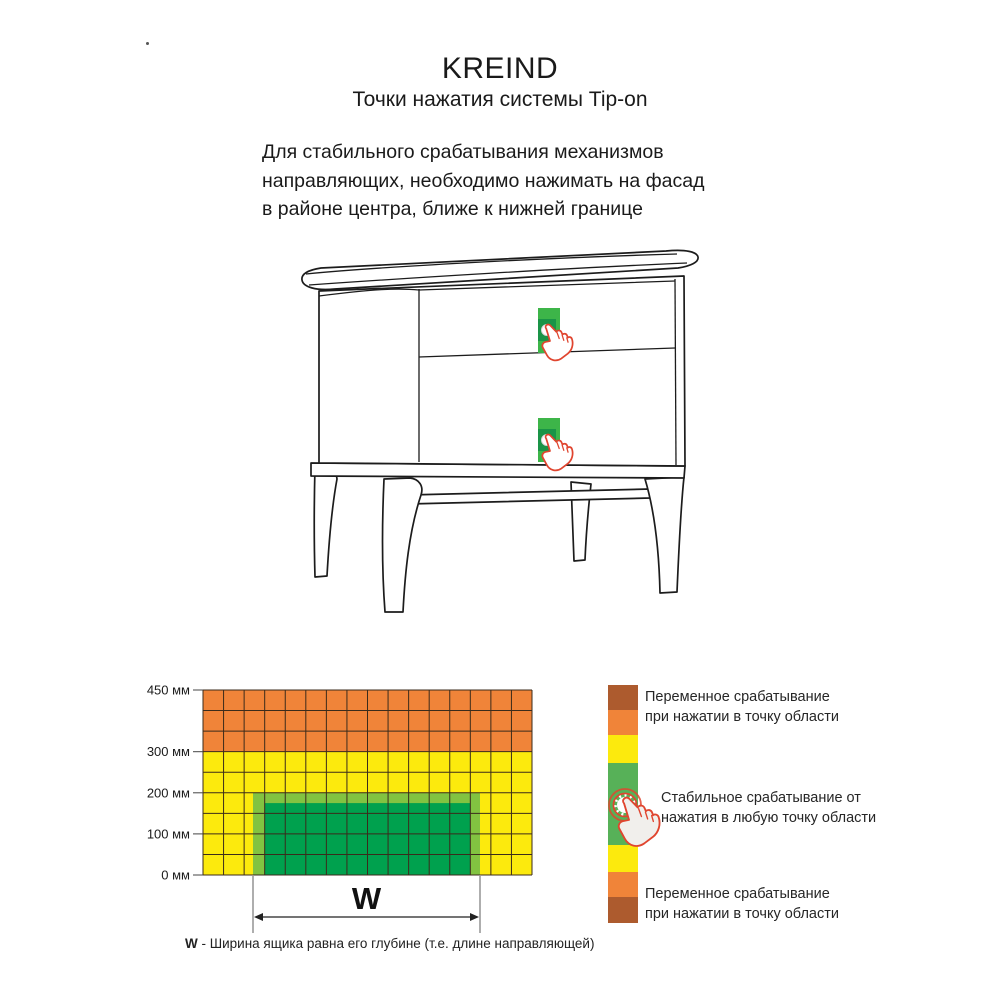 The width and height of the screenshot is (1000, 1000). I want to click on page-subtitle: Точки нажатия системы Tip-on, so click(500, 99).